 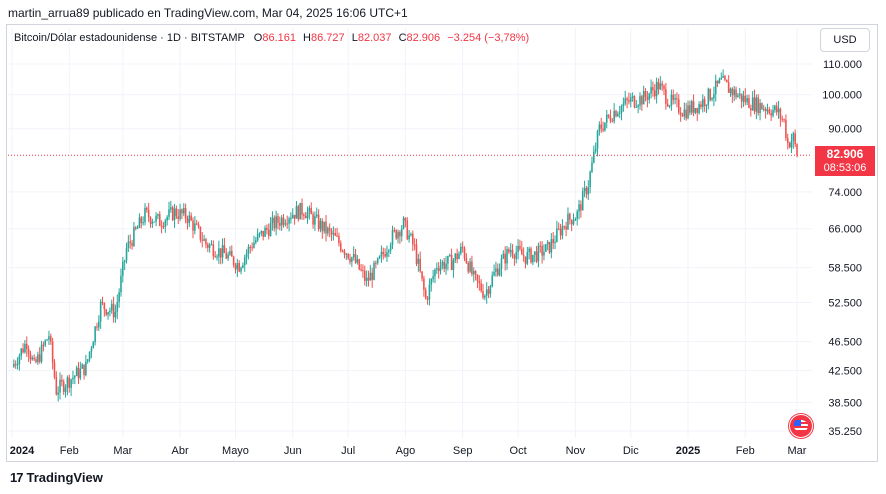 What do you see at coordinates (518, 451) in the screenshot?
I see `x-tick-label: Oct` at bounding box center [518, 451].